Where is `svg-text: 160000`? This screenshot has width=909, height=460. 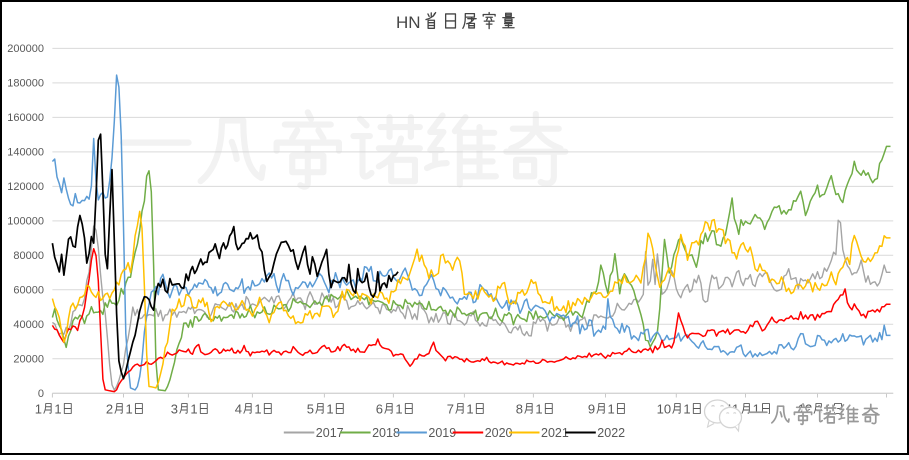 svg-text: 160000 is located at coordinates (25, 118).